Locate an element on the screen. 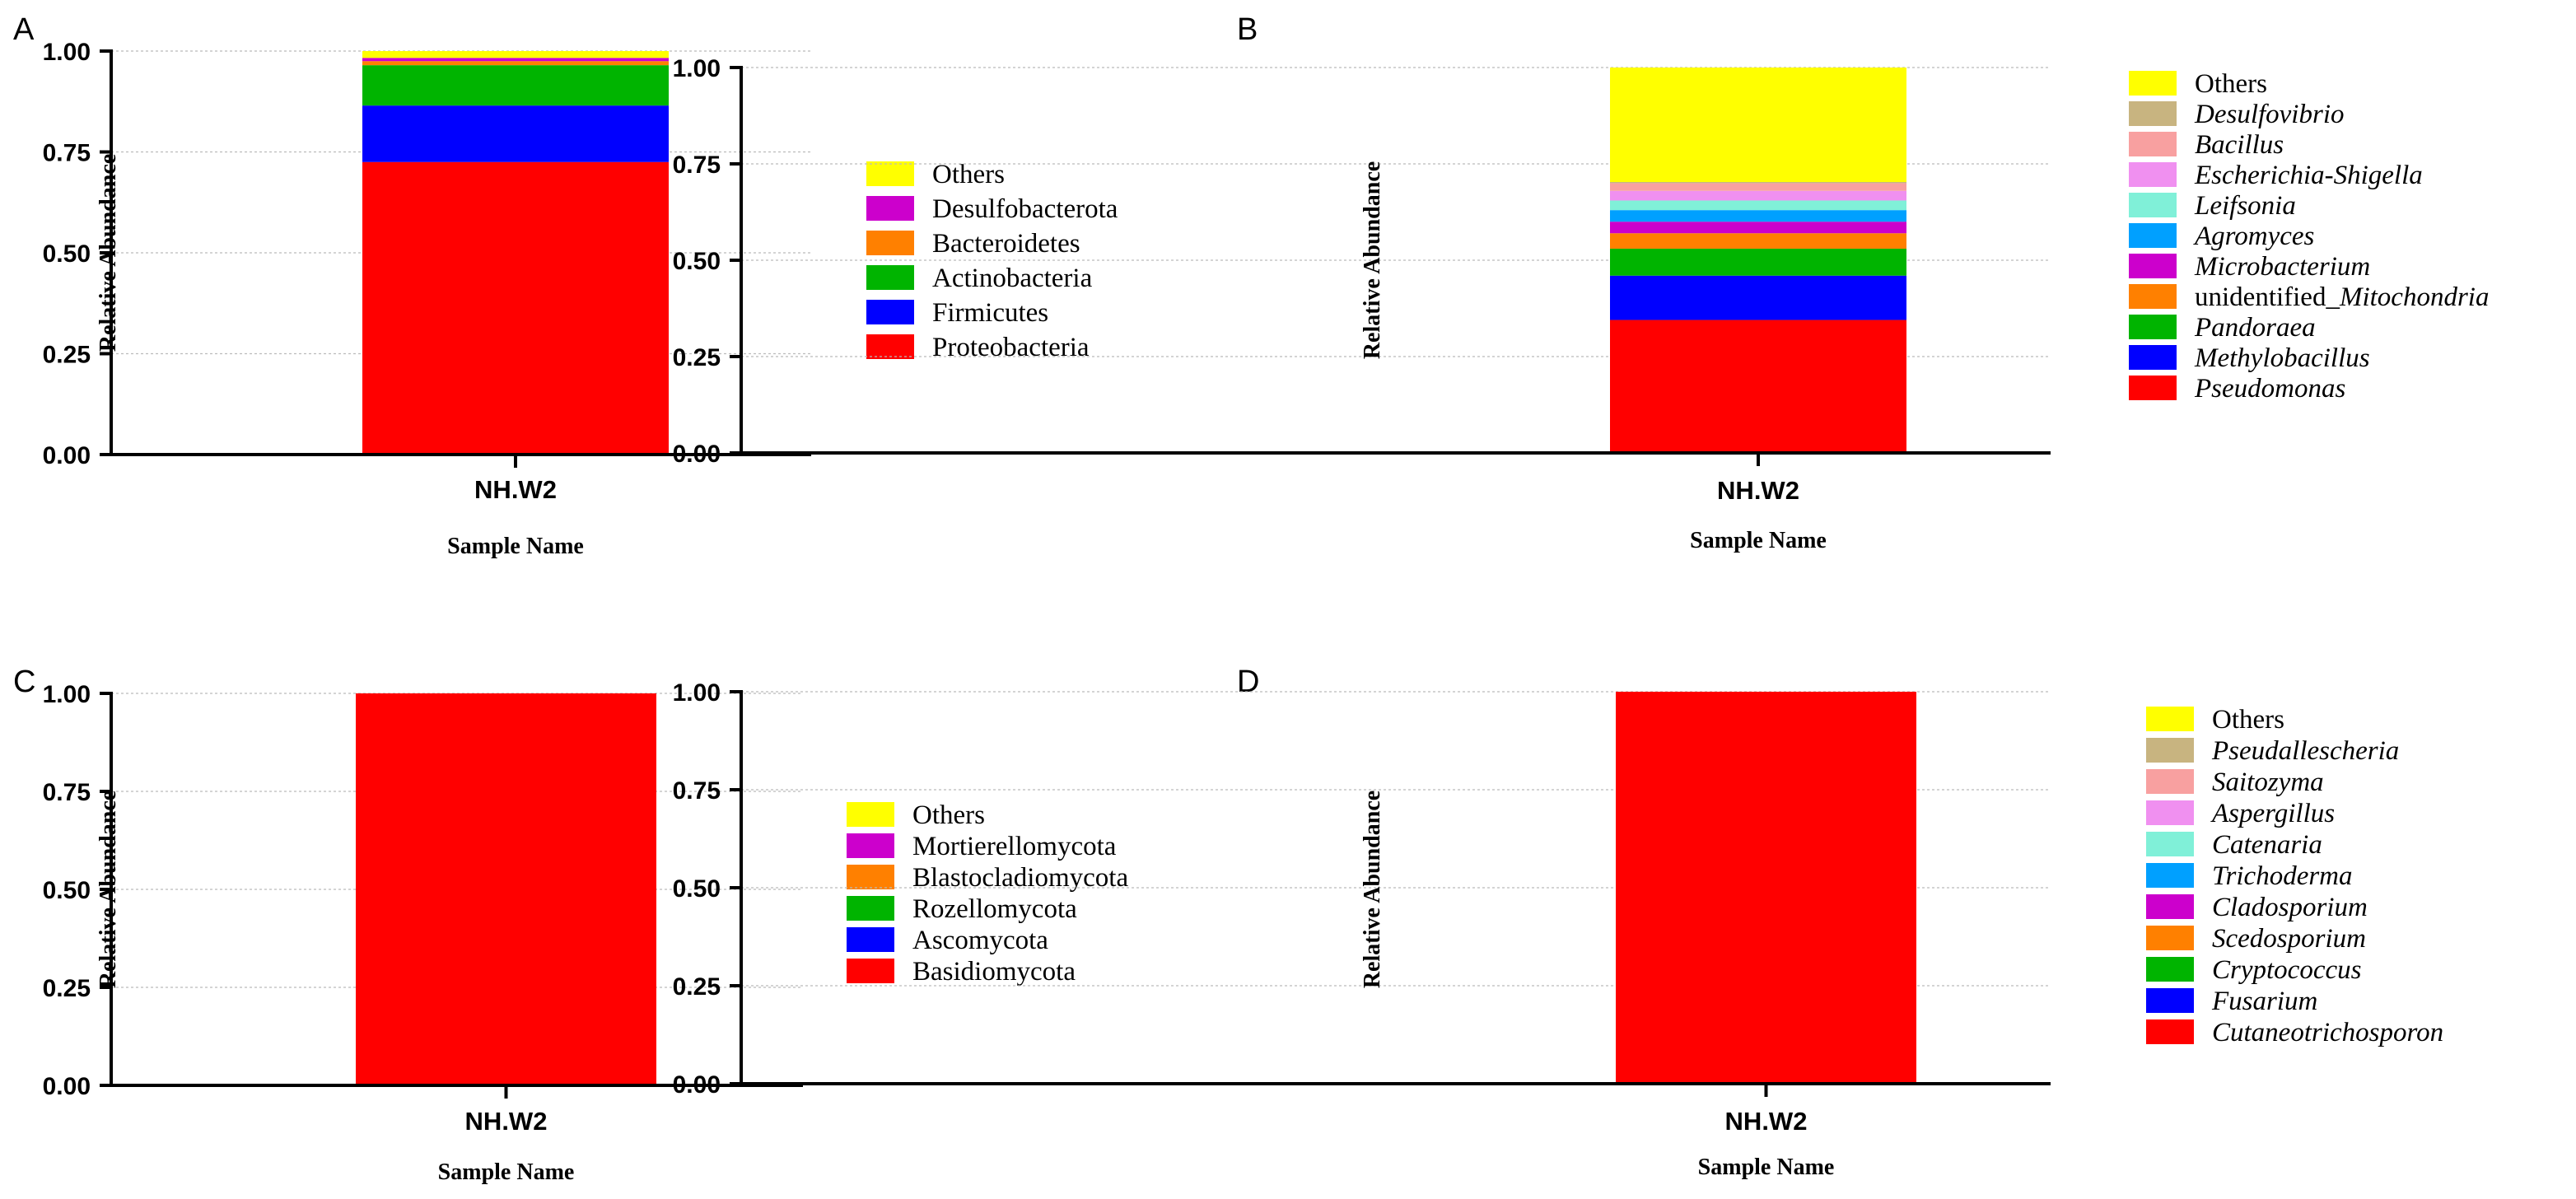 This screenshot has width=2576, height=1199. legend-label: Leifsonia is located at coordinates (2245, 206).